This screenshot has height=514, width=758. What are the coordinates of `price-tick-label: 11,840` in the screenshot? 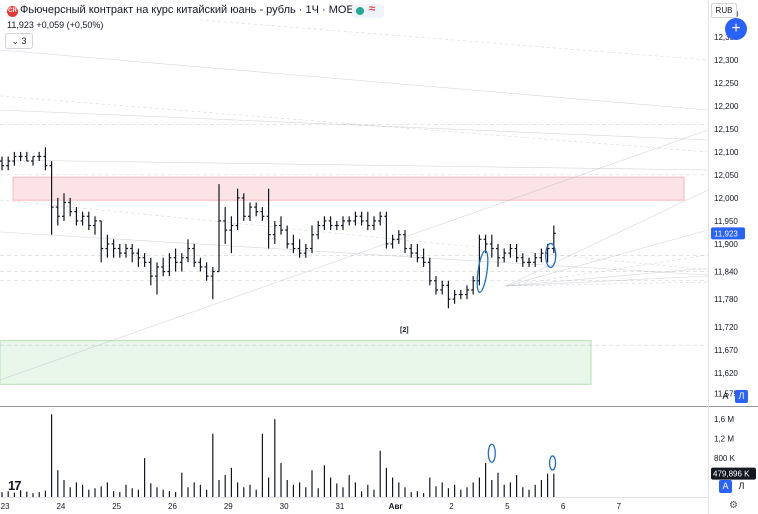 It's located at (726, 272).